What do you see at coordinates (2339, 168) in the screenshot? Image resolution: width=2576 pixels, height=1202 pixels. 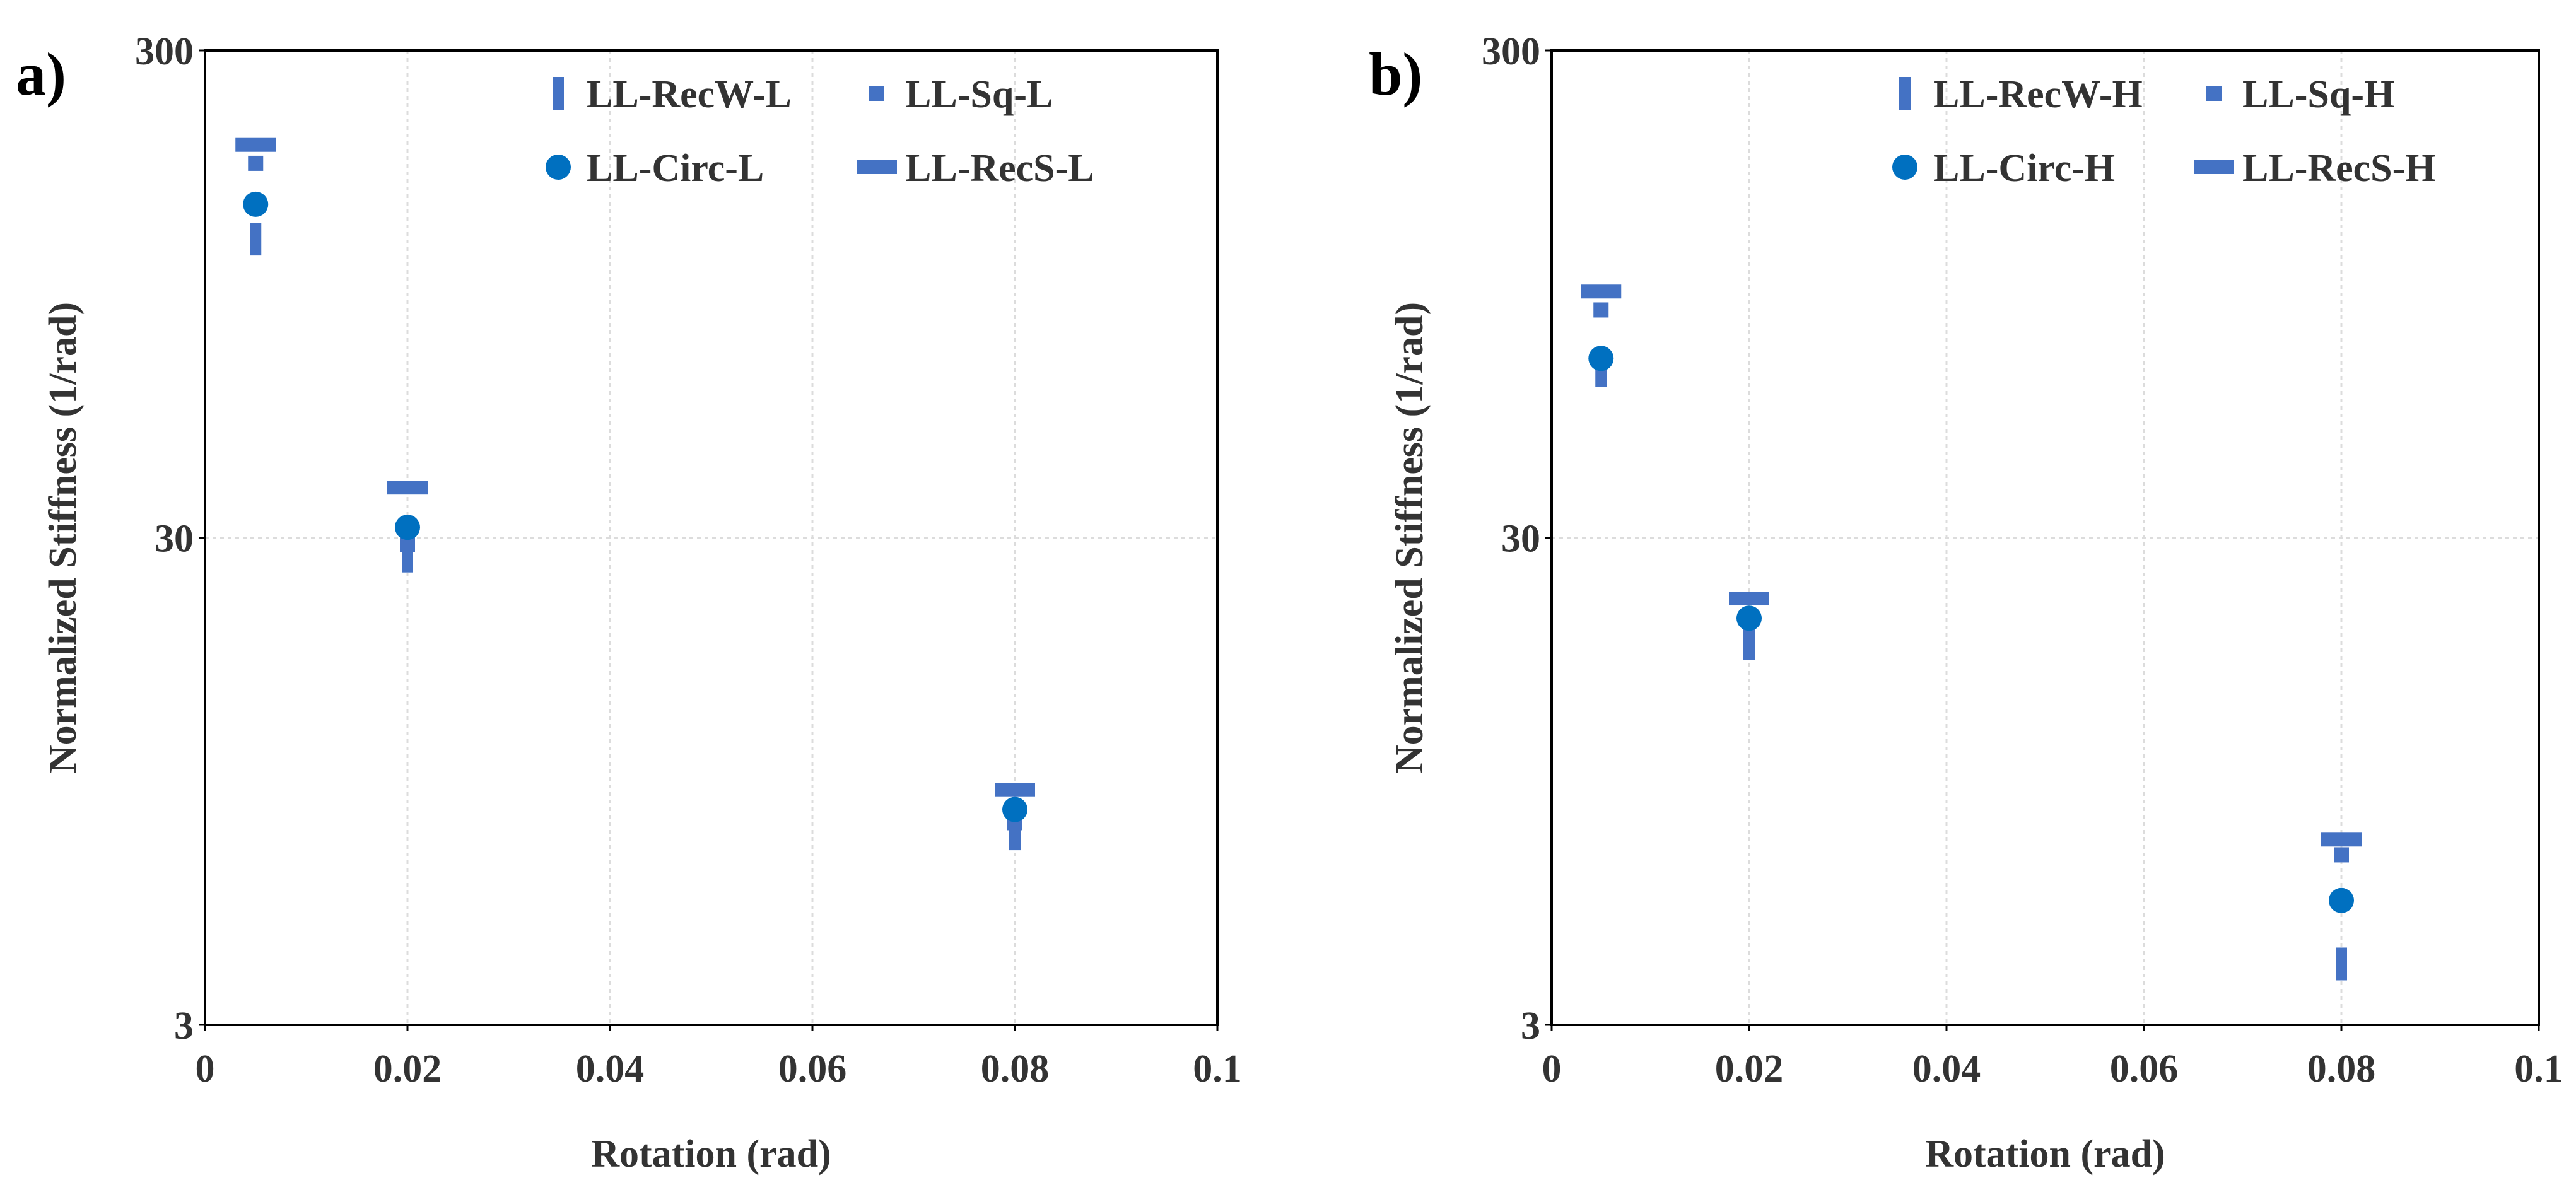 I see `legend-label: LL-RecS-H` at bounding box center [2339, 168].